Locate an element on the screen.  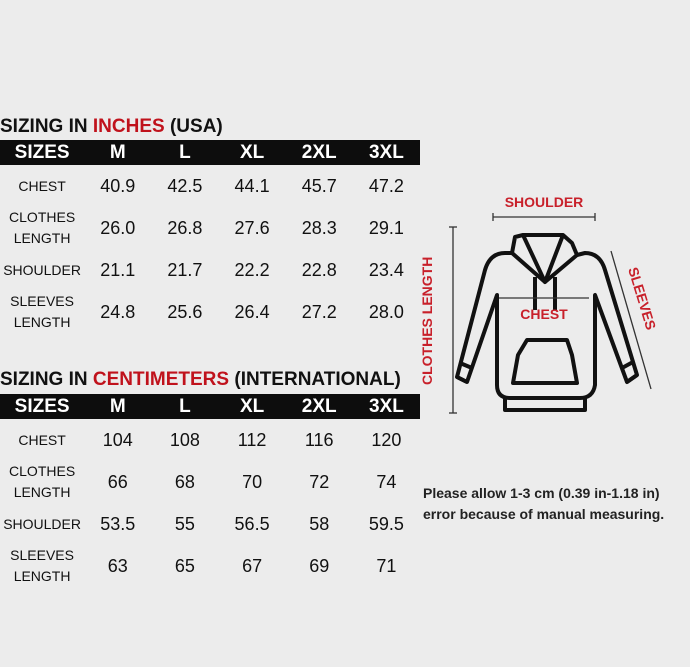
value-cell: 24.8 is located at coordinates (118, 311).